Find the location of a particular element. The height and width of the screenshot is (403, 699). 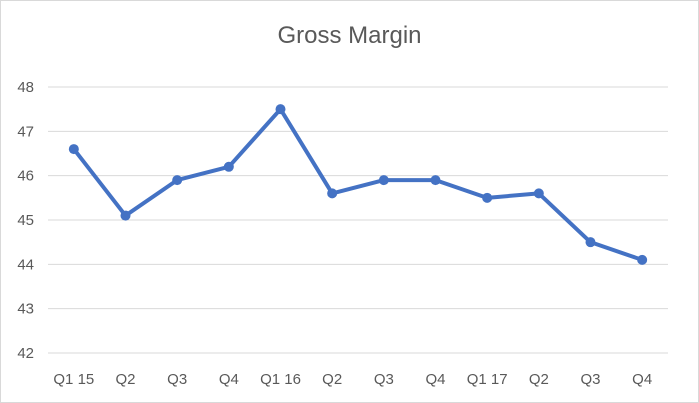

y-tick-label: 47 is located at coordinates (25, 131).